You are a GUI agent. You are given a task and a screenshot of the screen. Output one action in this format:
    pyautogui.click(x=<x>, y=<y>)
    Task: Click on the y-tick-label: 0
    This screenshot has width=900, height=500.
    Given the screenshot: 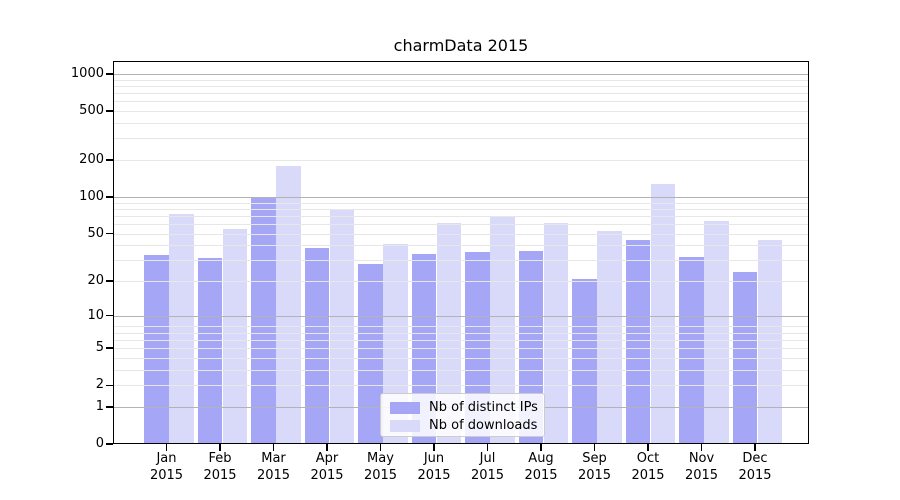 What is the action you would take?
    pyautogui.click(x=99, y=443)
    